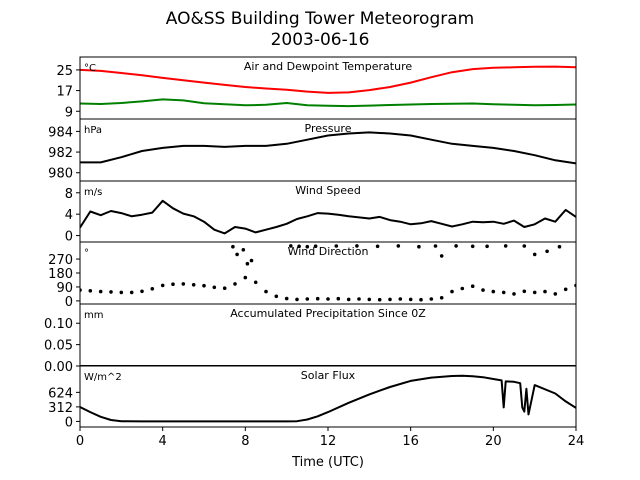  Describe the element at coordinates (576, 441) in the screenshot. I see `x-tick-label-6: 24` at that location.